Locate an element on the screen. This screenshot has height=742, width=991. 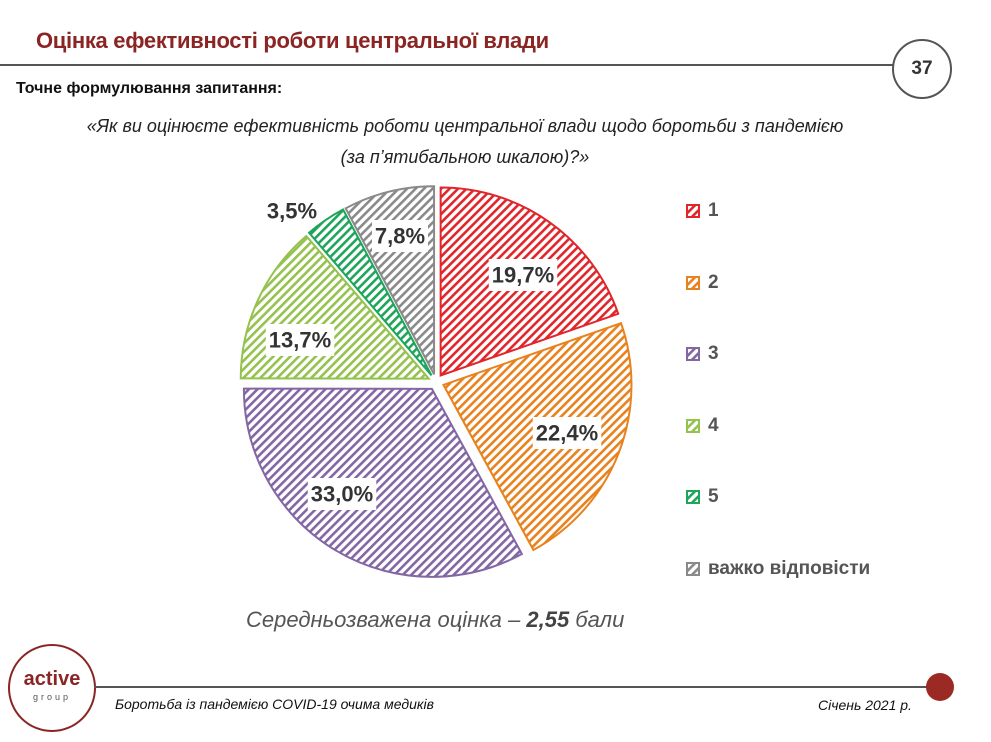
slice-label: 13,7% is located at coordinates (300, 340).